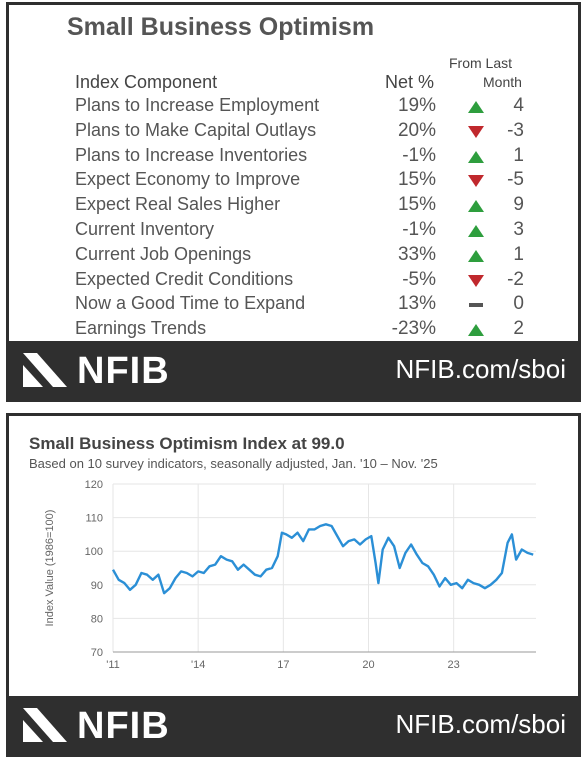 This screenshot has height=760, width=587. Describe the element at coordinates (454, 665) in the screenshot. I see `x-tick-label: 23` at that location.